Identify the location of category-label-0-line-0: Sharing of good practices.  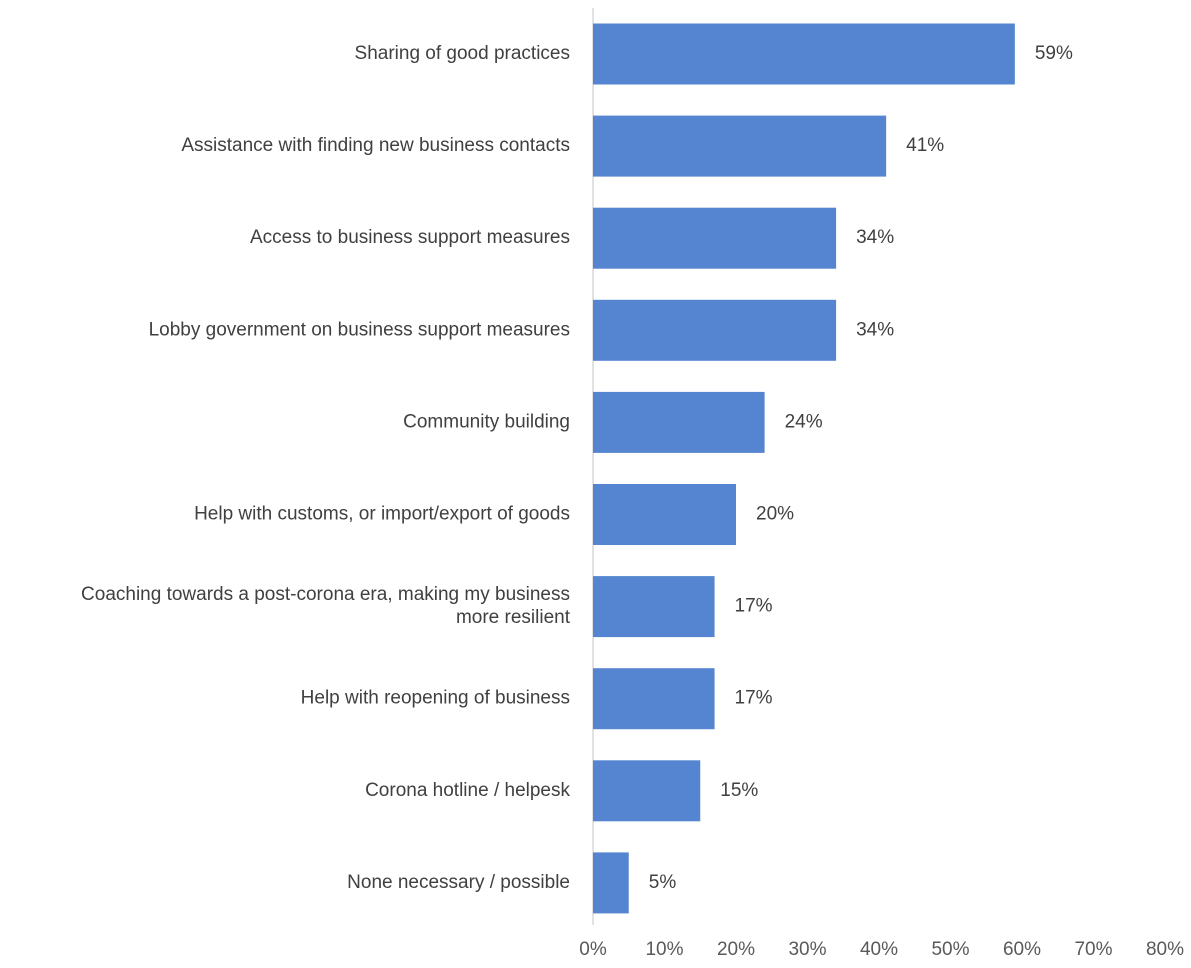
(462, 53).